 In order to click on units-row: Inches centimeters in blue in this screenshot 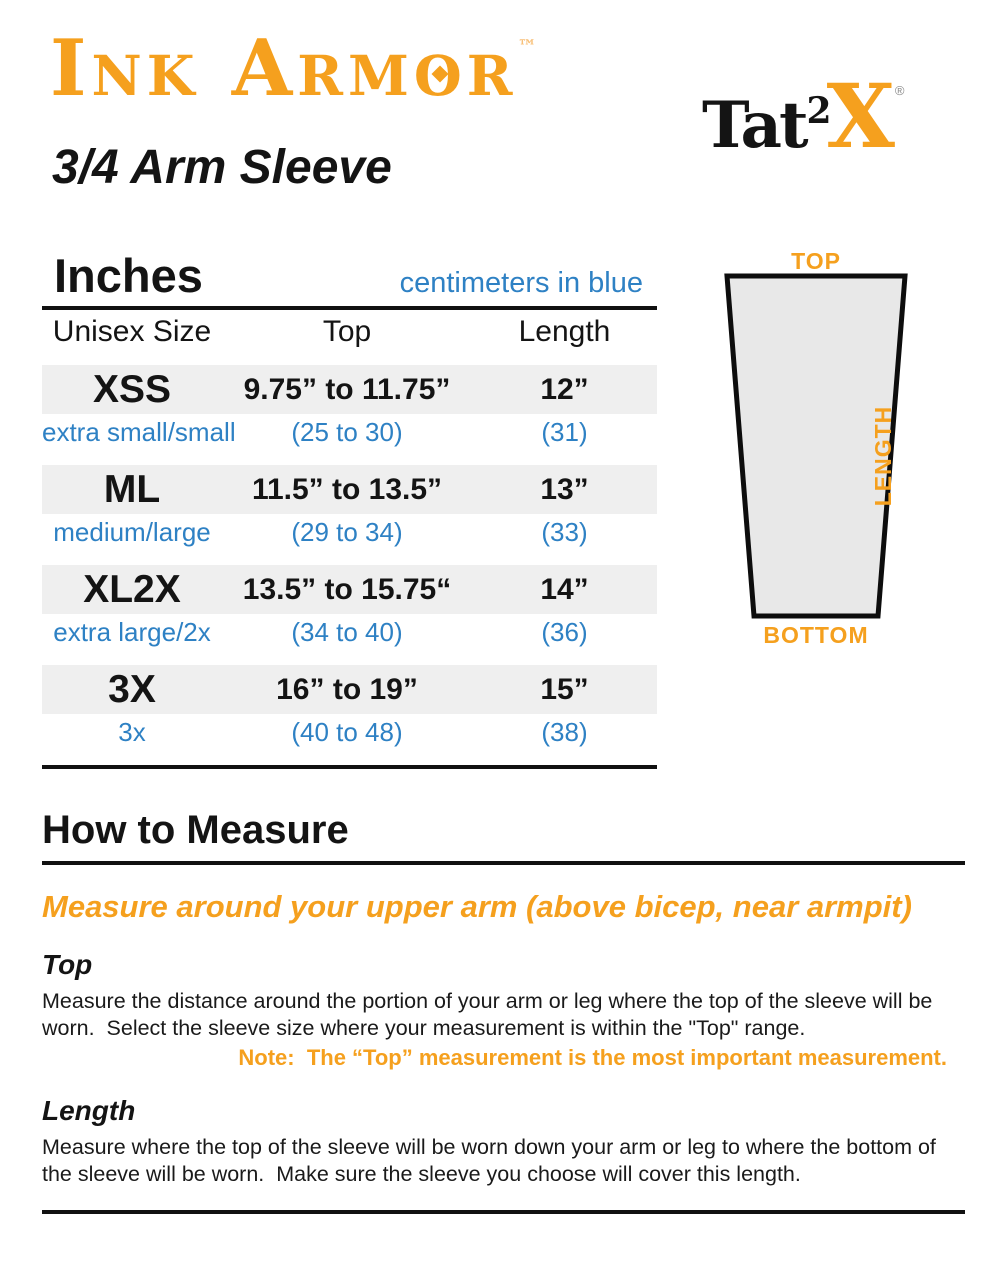, I will do `click(349, 275)`.